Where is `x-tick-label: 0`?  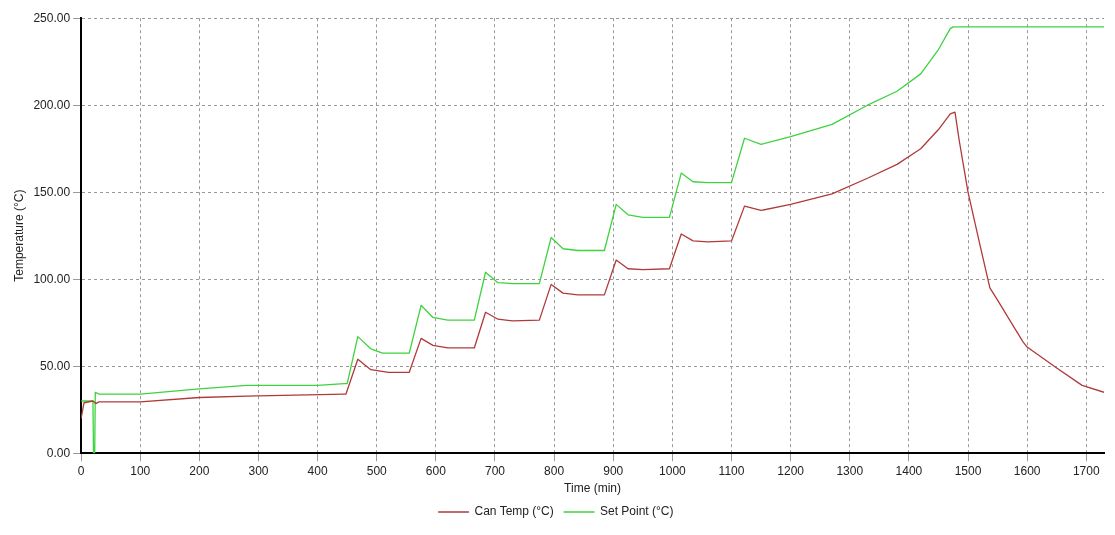
x-tick-label: 0 is located at coordinates (81, 470).